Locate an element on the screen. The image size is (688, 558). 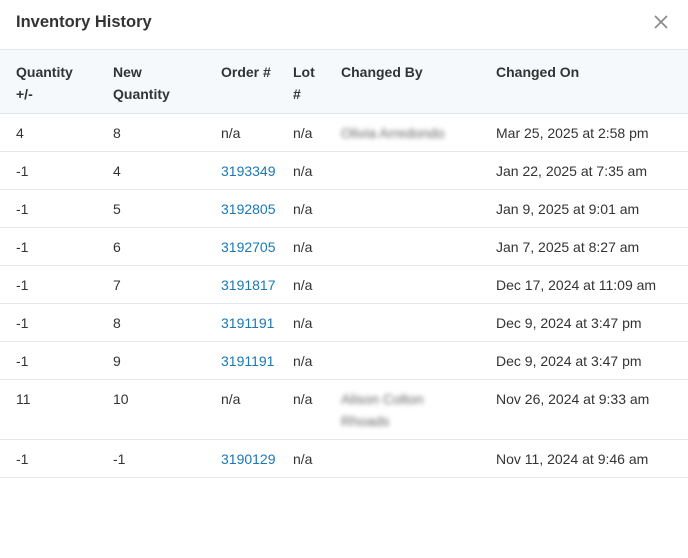
changed-by-cell: Olivia Arredondo is located at coordinates (418, 132).